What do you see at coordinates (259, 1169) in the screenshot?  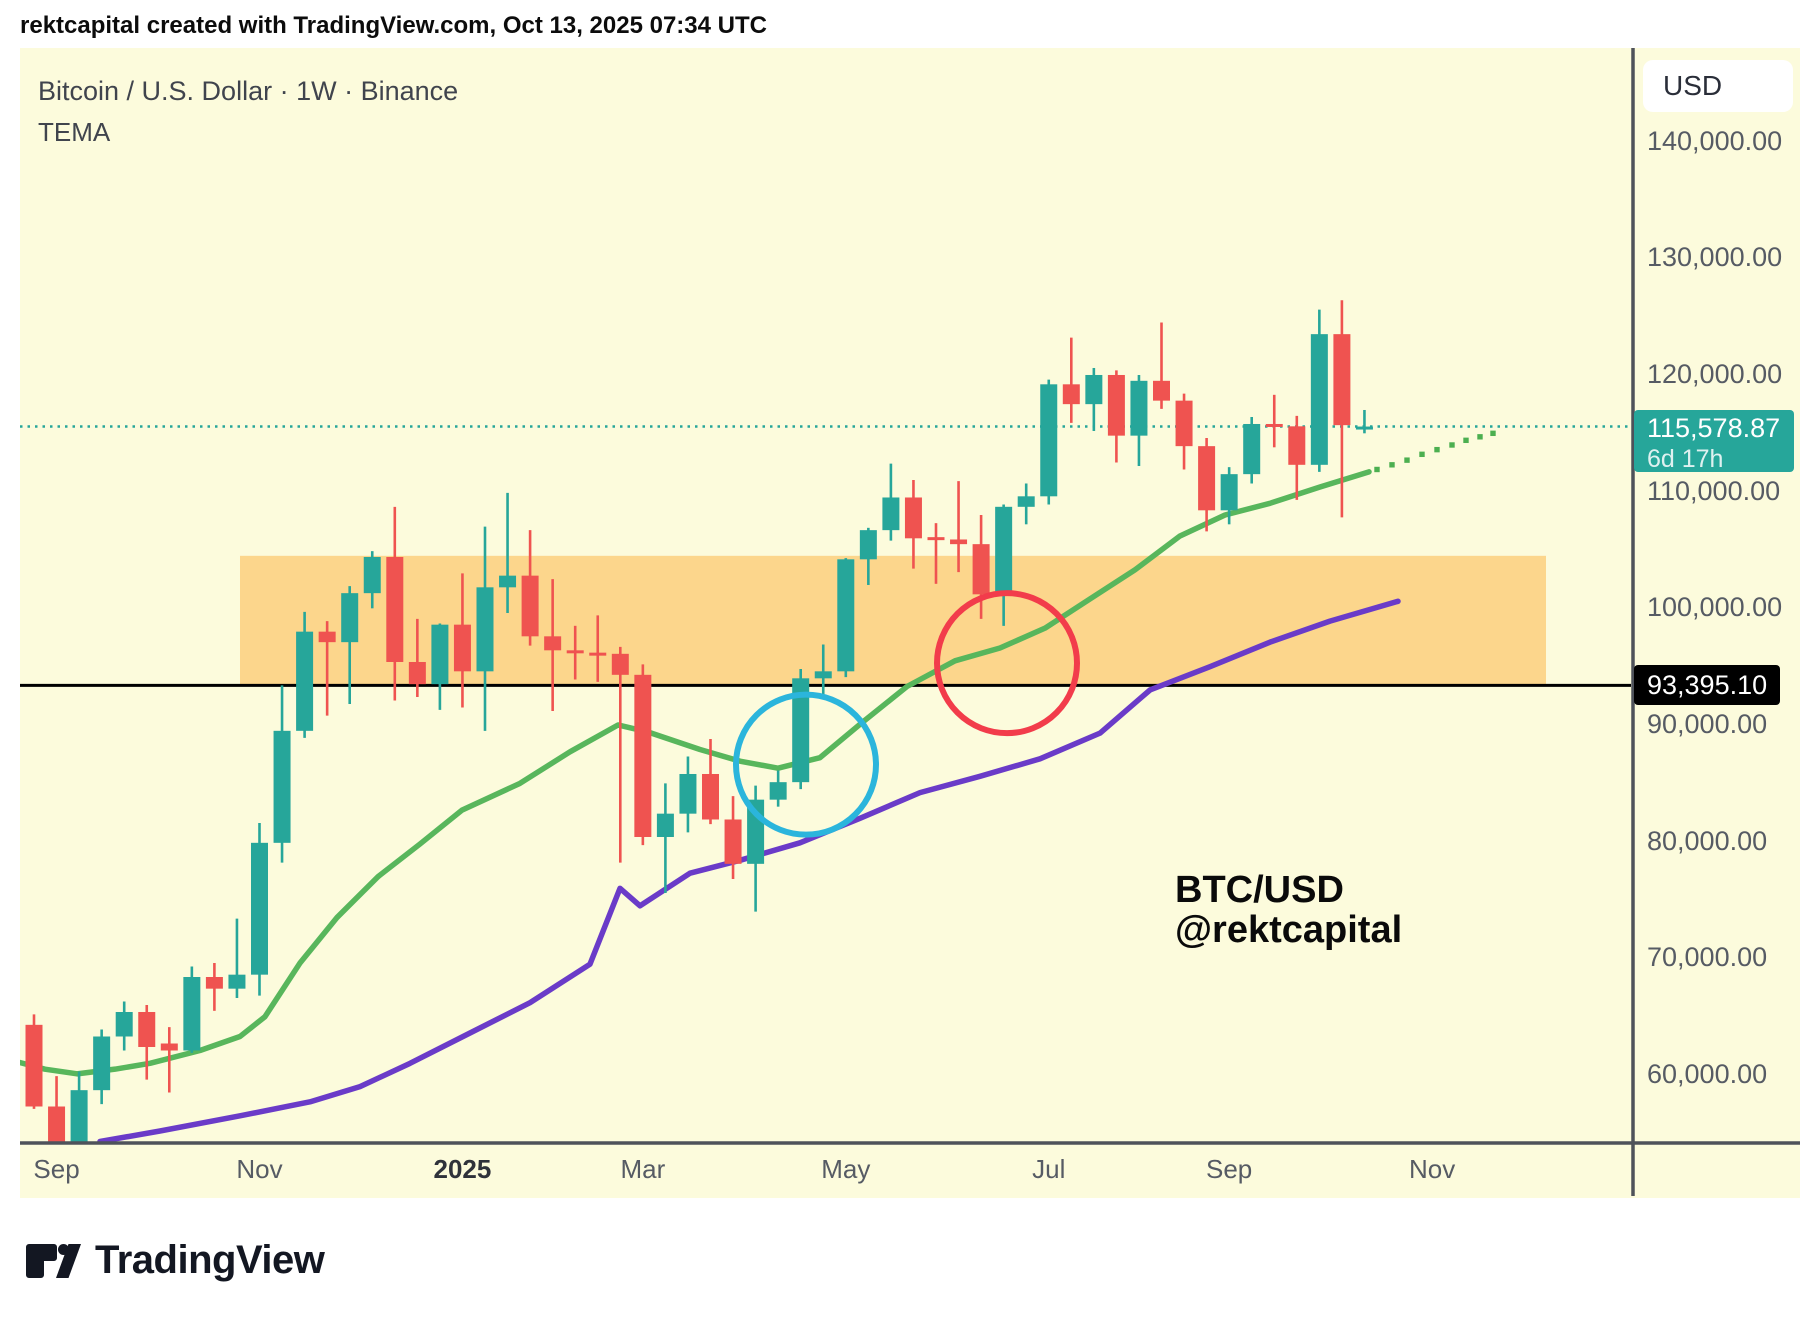 I see `time-tick-Nov-1: Nov` at bounding box center [259, 1169].